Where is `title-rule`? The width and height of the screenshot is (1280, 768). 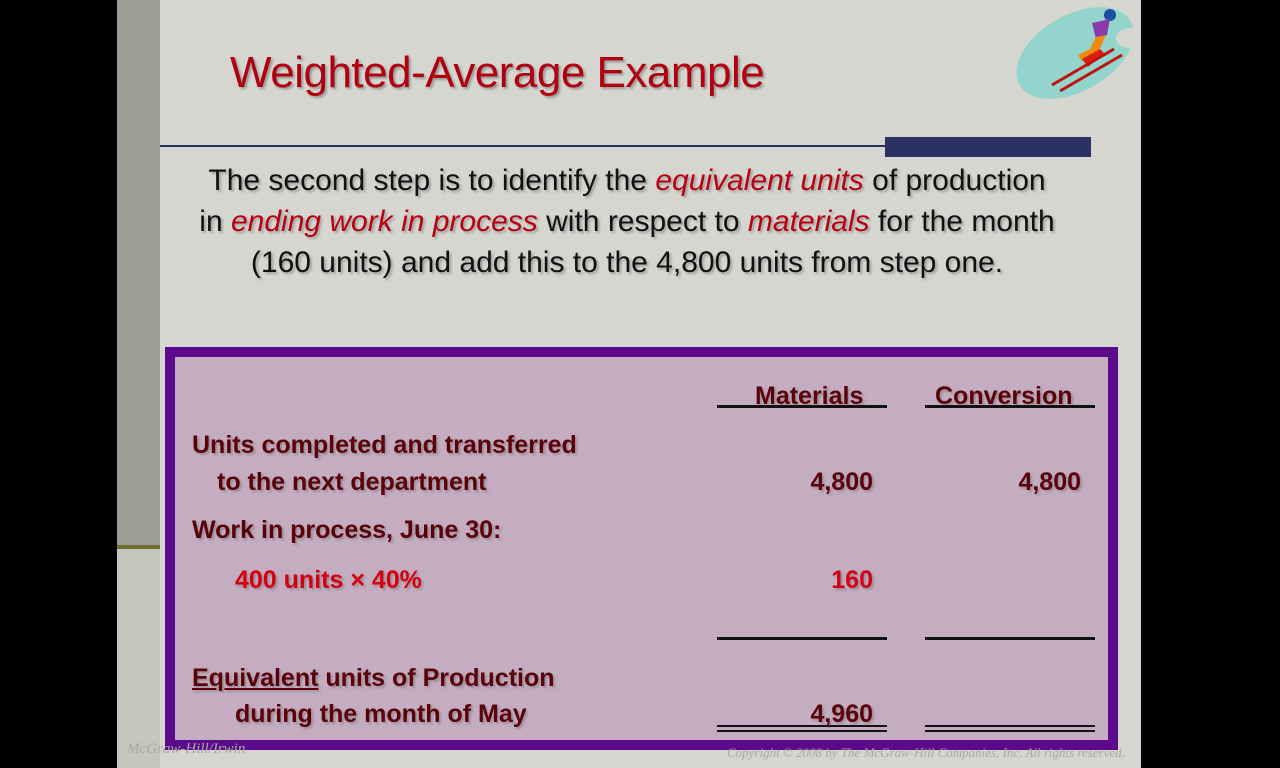 title-rule is located at coordinates (525, 146).